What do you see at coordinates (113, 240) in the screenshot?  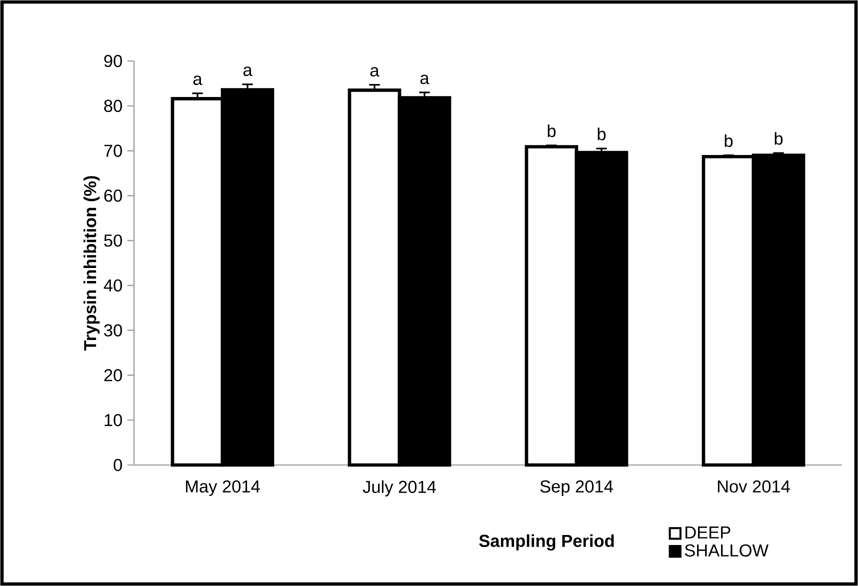 I see `y-tick-label: 50` at bounding box center [113, 240].